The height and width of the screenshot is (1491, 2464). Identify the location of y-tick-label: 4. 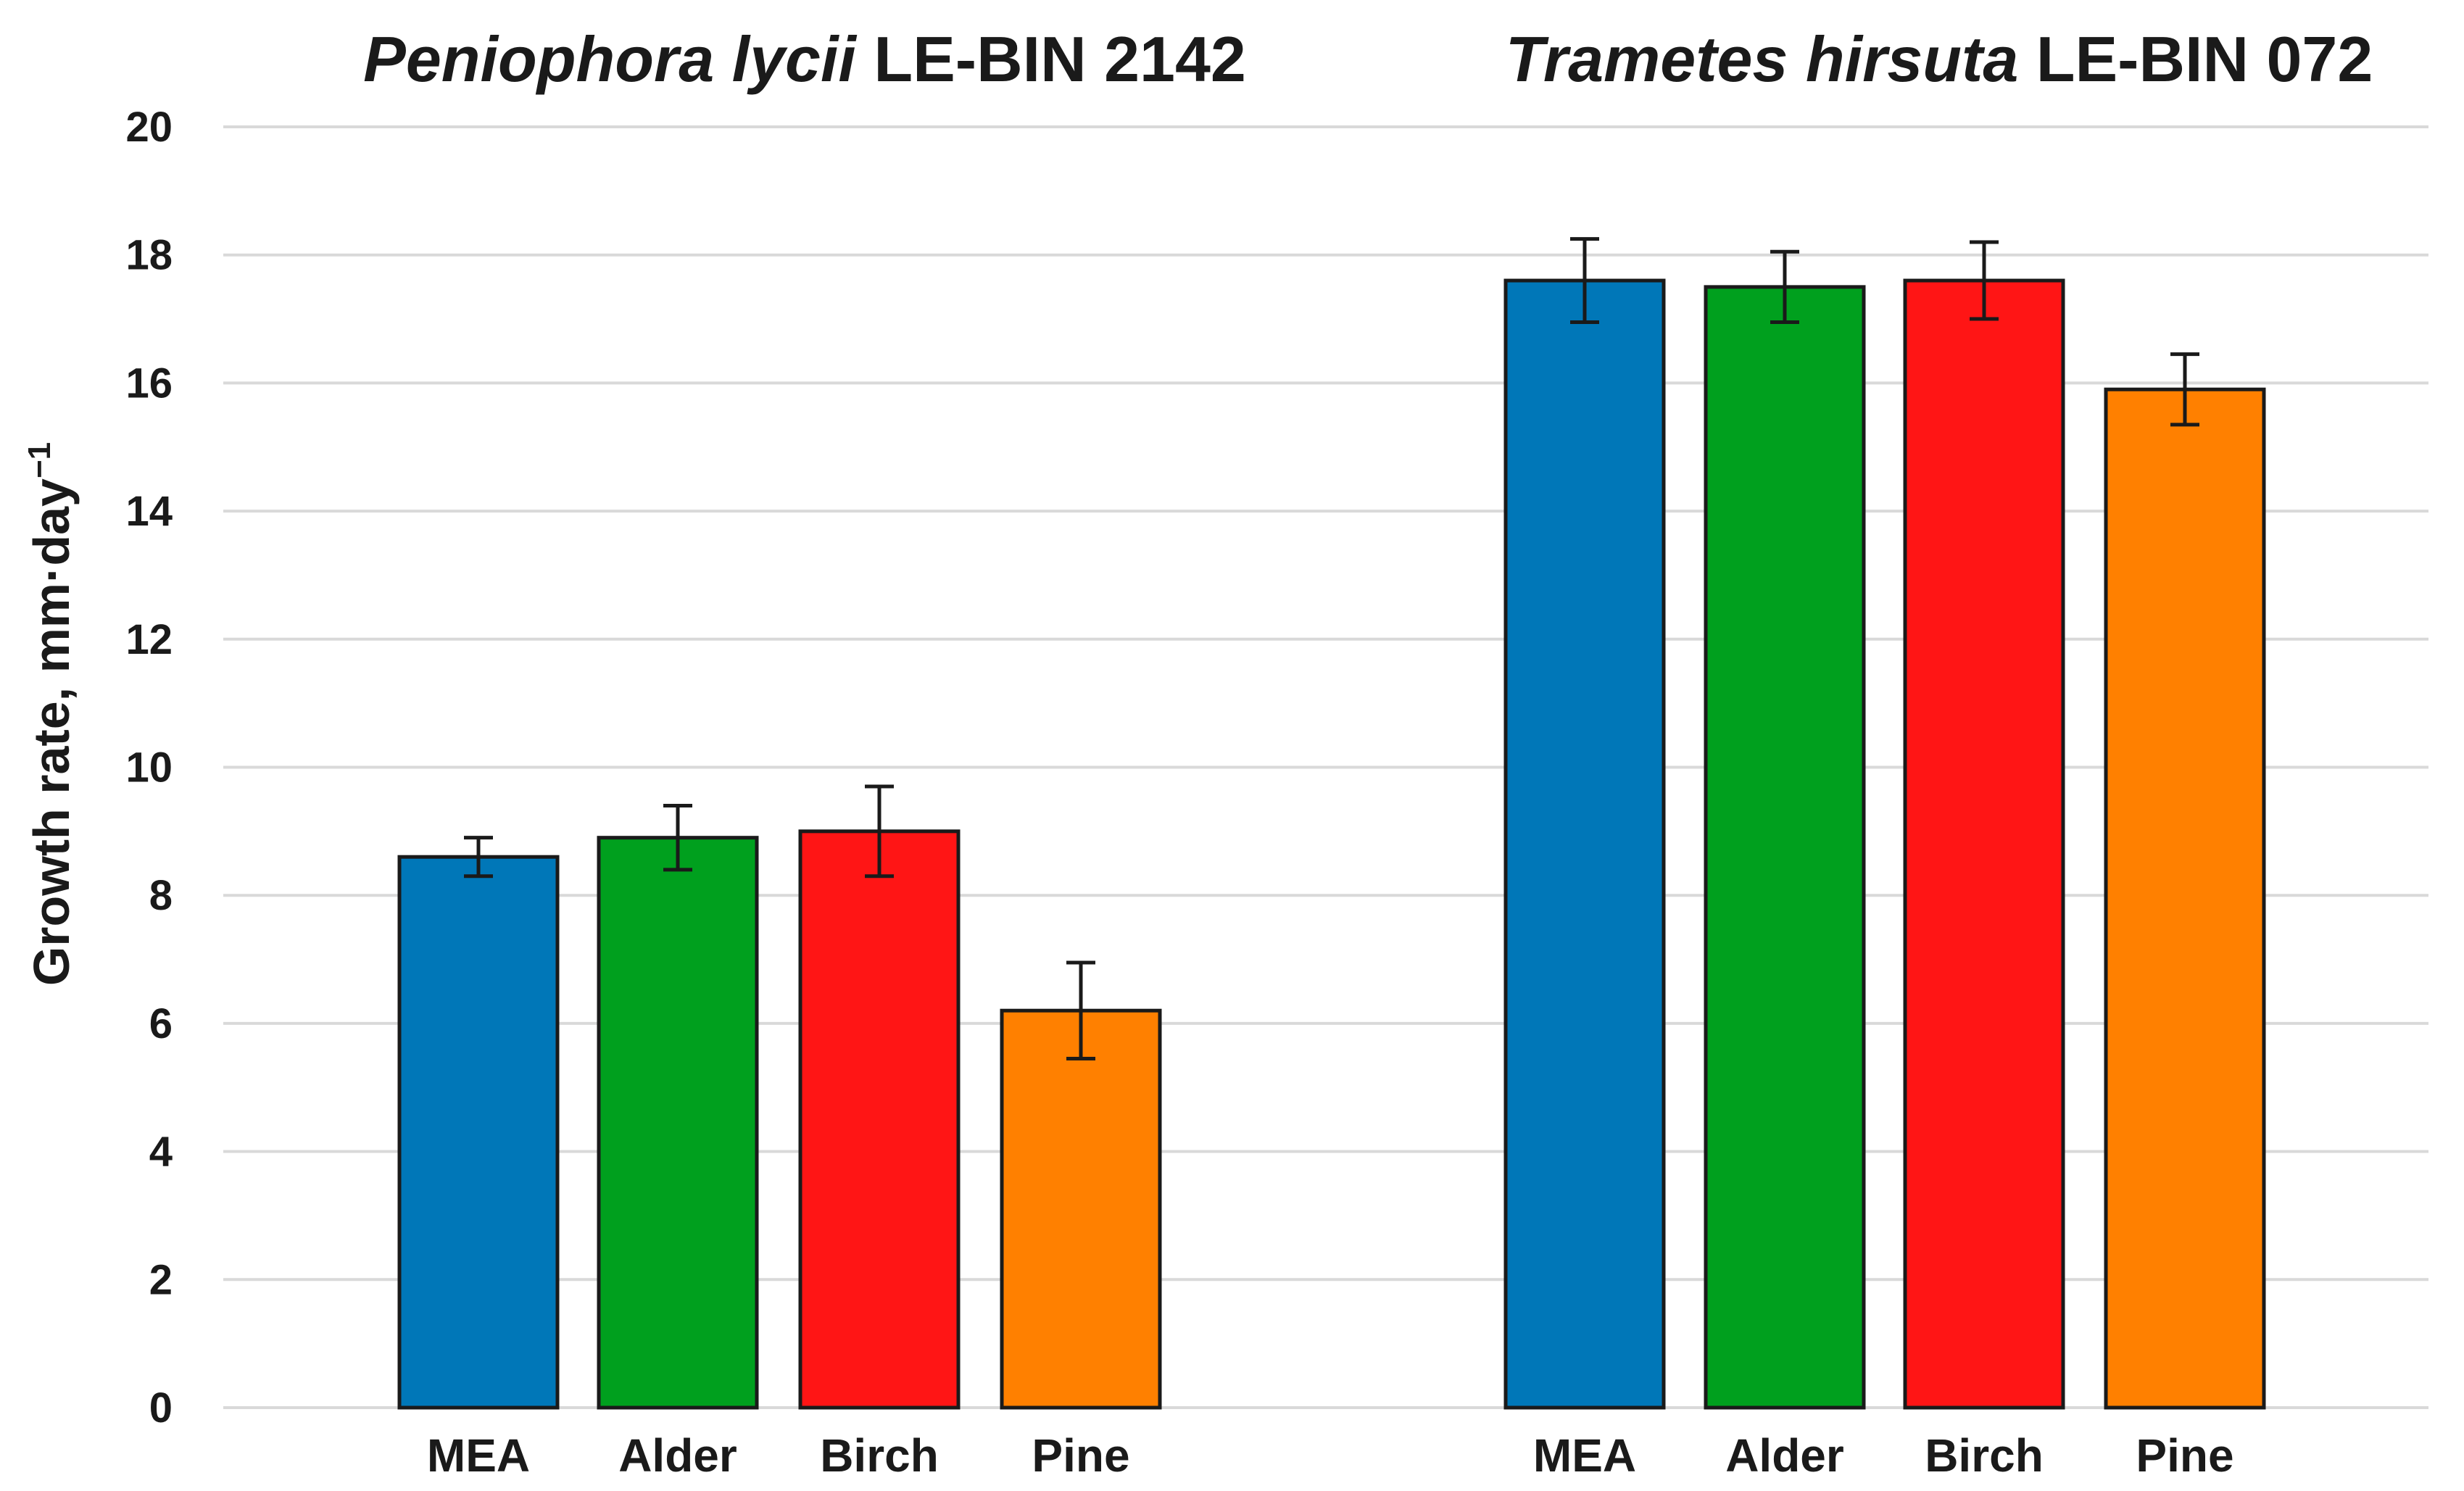
(161, 1152).